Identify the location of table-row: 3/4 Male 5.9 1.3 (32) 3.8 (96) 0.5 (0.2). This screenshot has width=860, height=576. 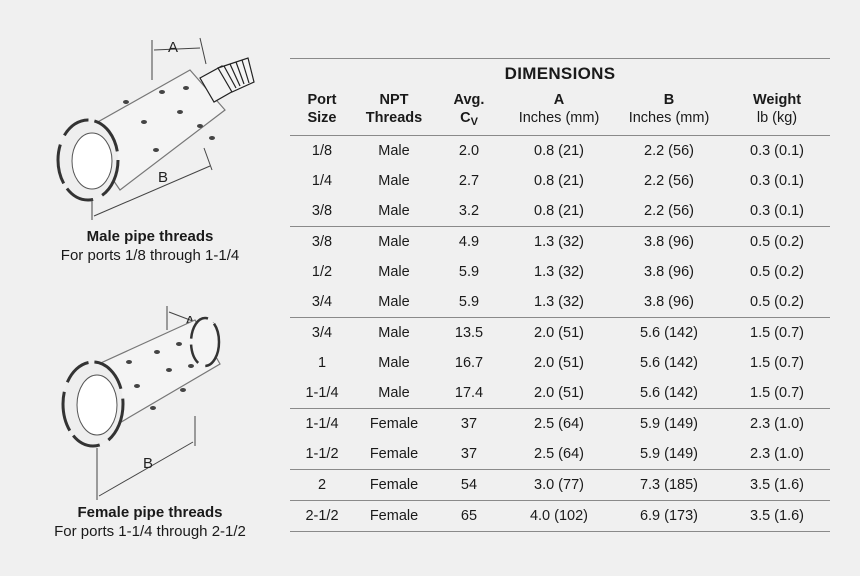
(560, 302).